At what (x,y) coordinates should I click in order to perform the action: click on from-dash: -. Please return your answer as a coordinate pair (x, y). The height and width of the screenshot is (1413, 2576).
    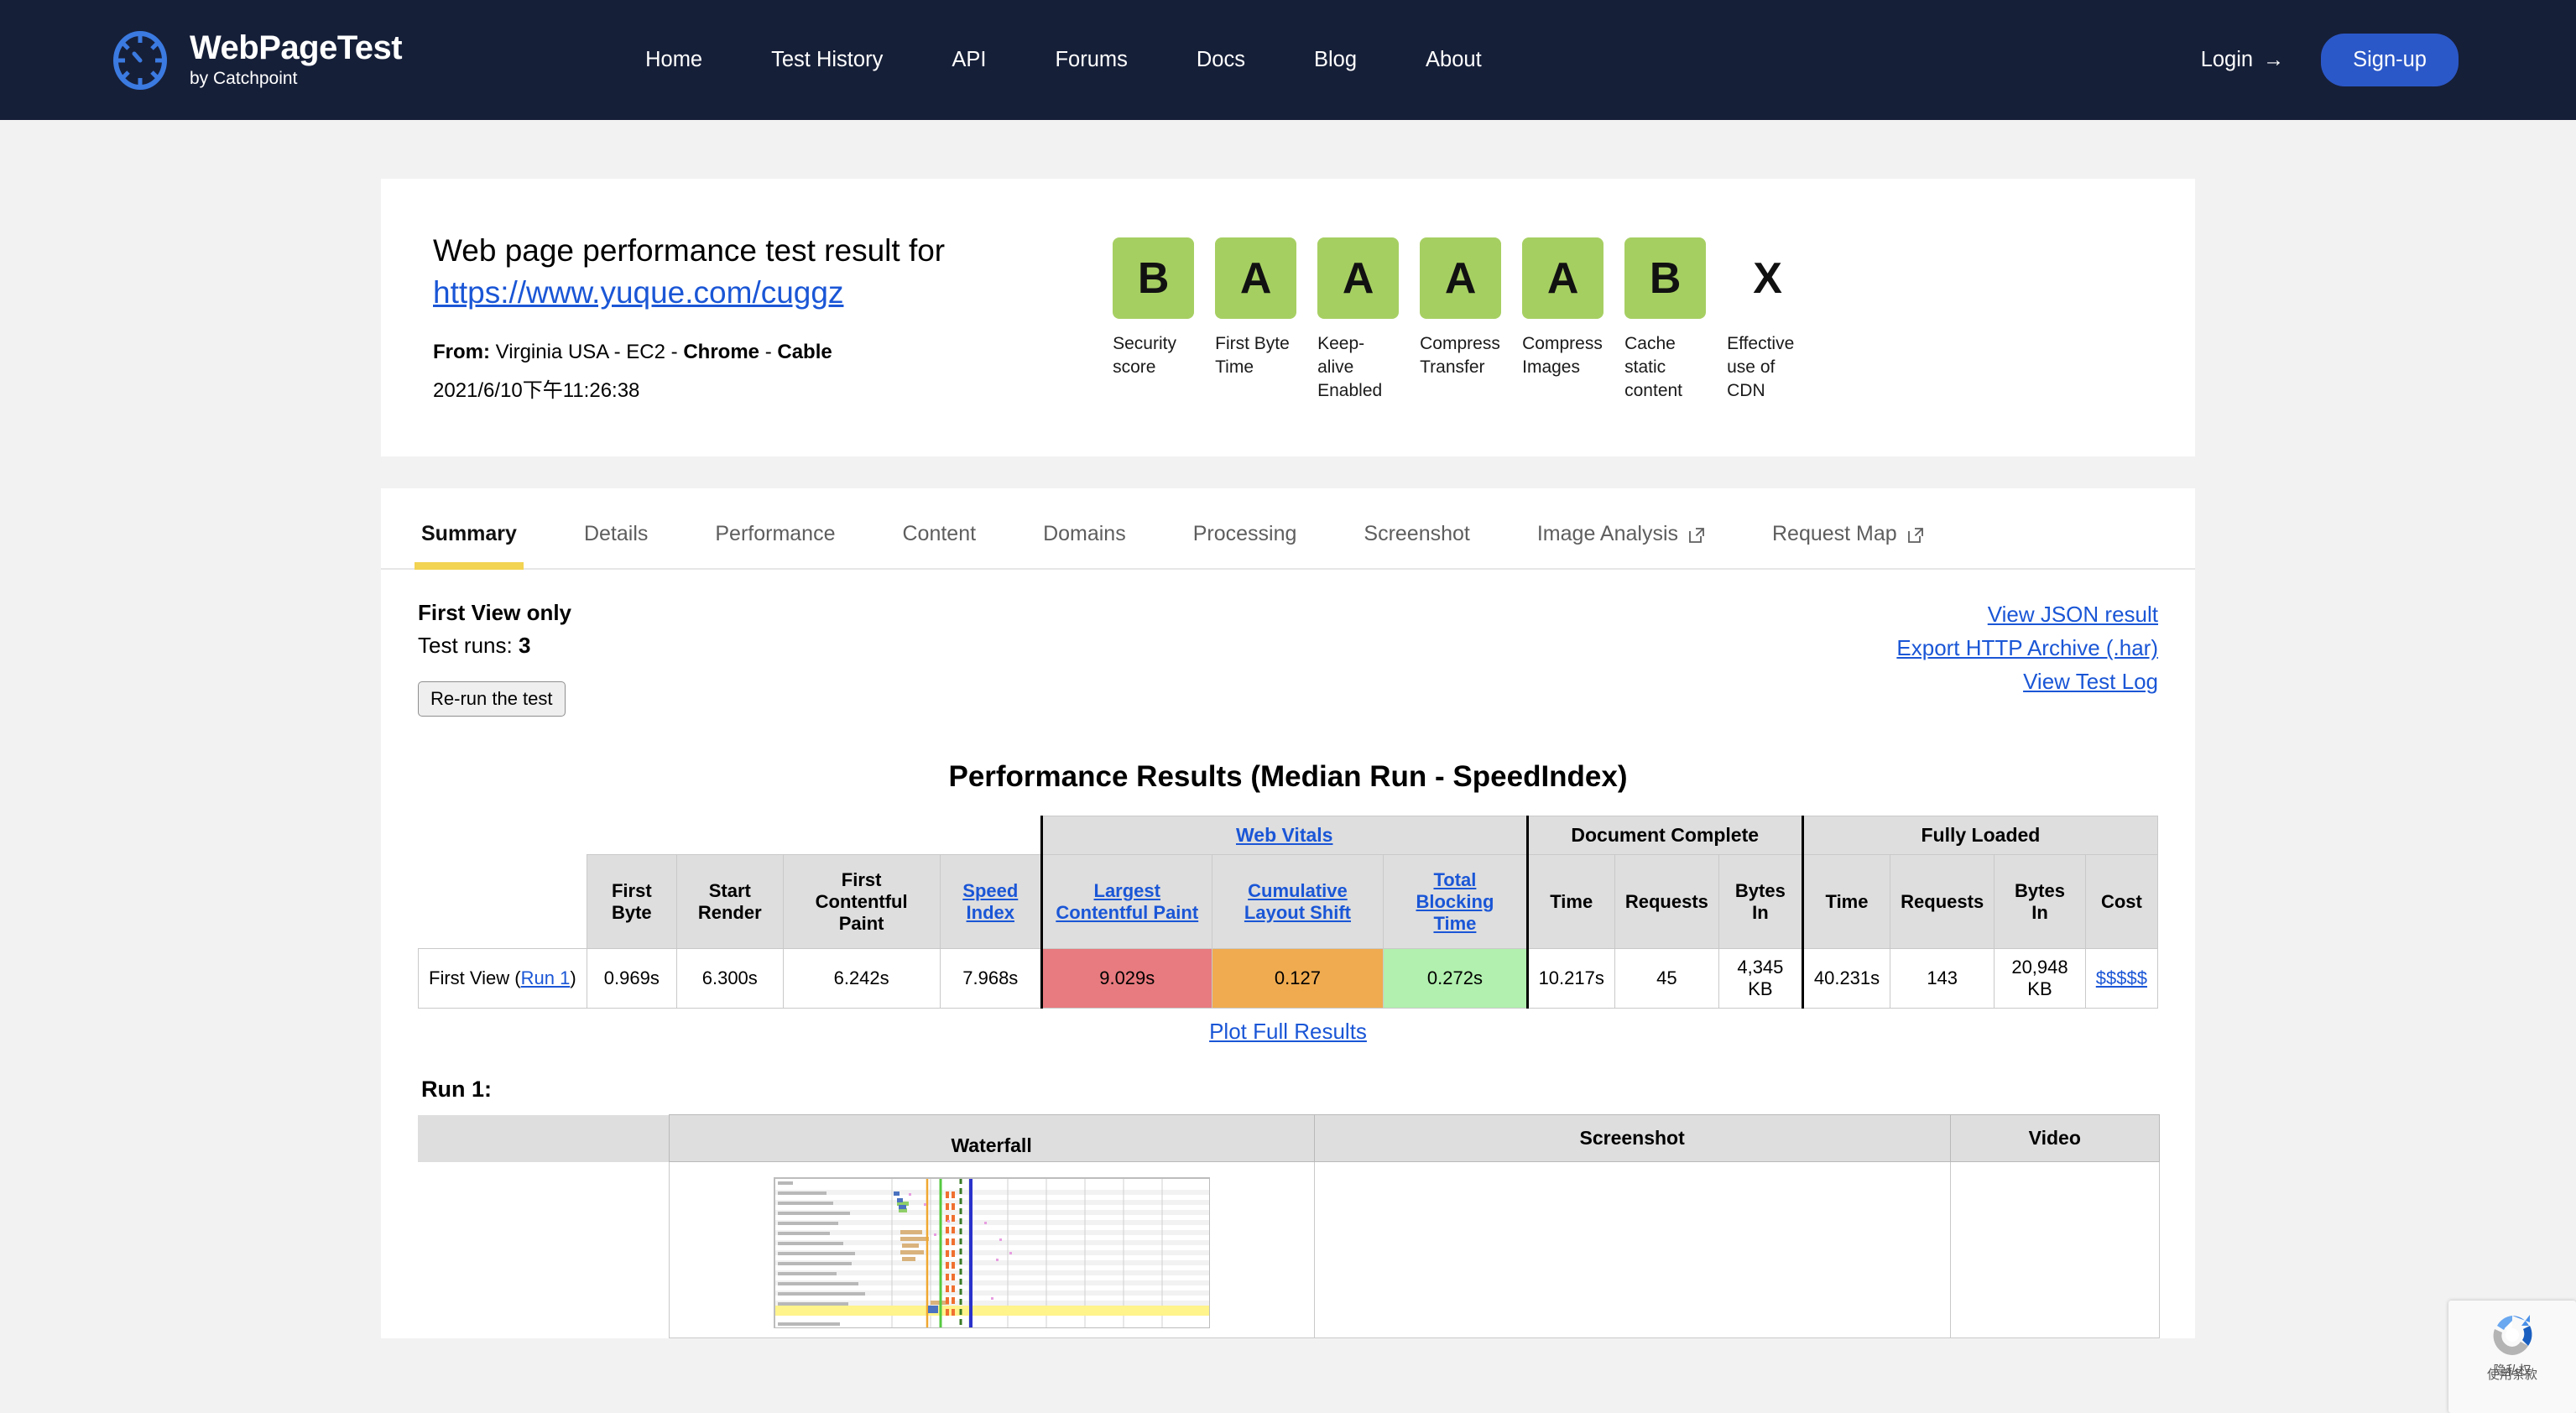
    Looking at the image, I should click on (768, 352).